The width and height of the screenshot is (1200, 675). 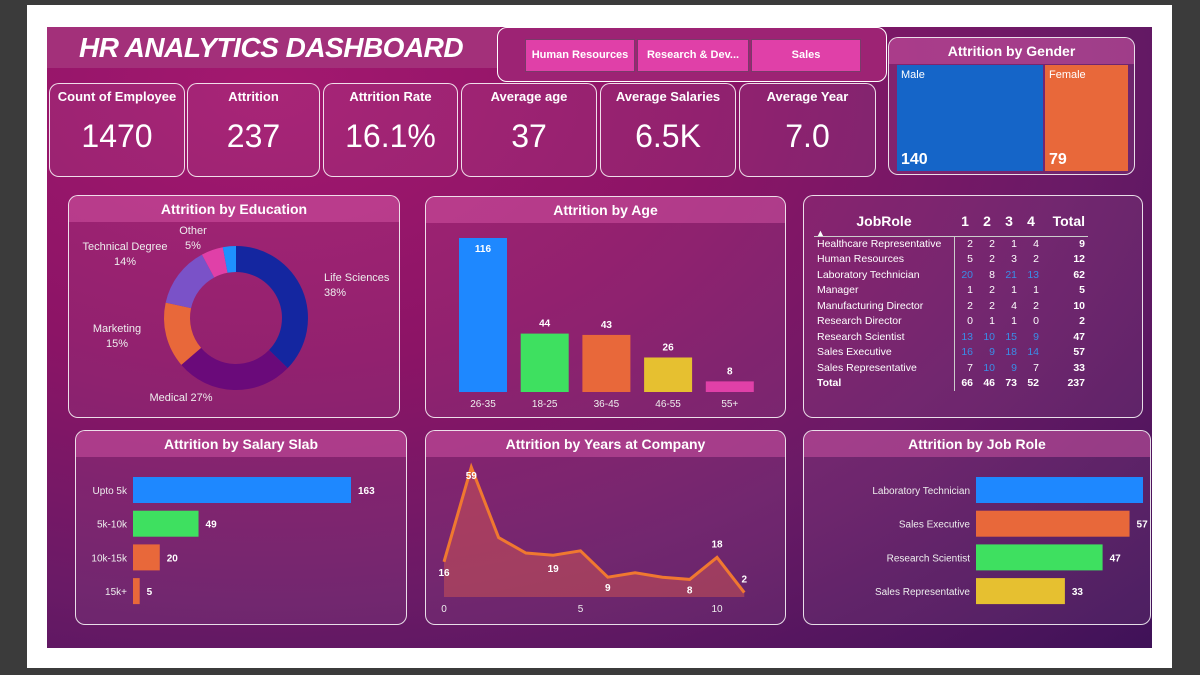 I want to click on slicer-human-resources: Human Resources, so click(x=580, y=55).